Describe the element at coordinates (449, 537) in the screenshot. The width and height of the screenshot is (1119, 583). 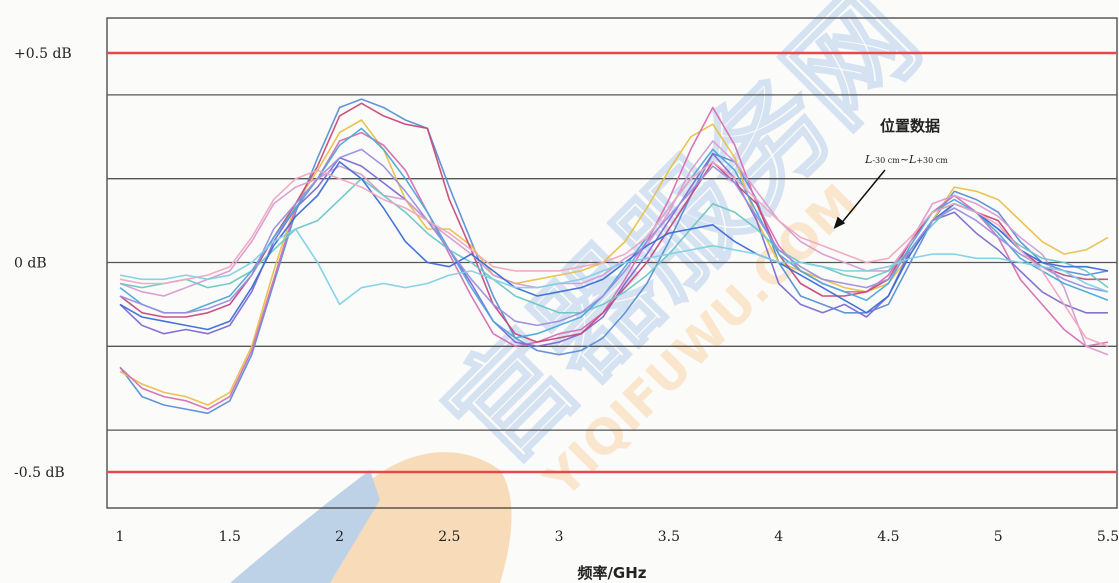
I see `x-tick-label-3: 2.5` at that location.